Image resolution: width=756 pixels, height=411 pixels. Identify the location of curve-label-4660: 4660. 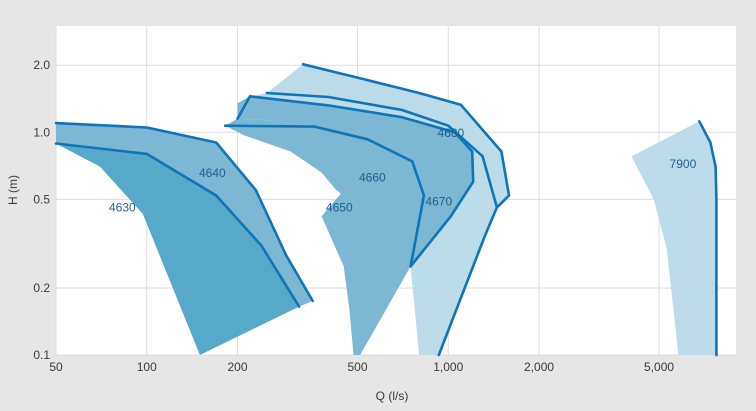
(372, 178).